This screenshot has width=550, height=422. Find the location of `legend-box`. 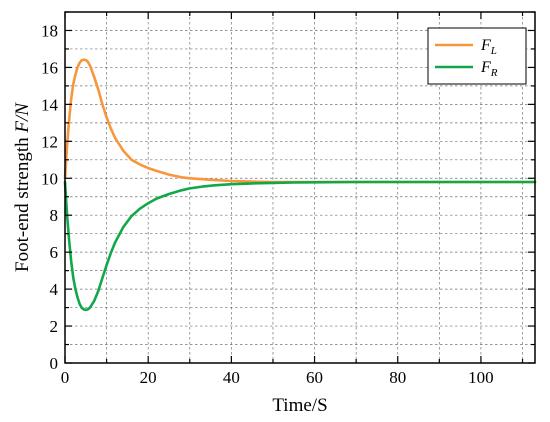

legend-box is located at coordinates (477, 56).